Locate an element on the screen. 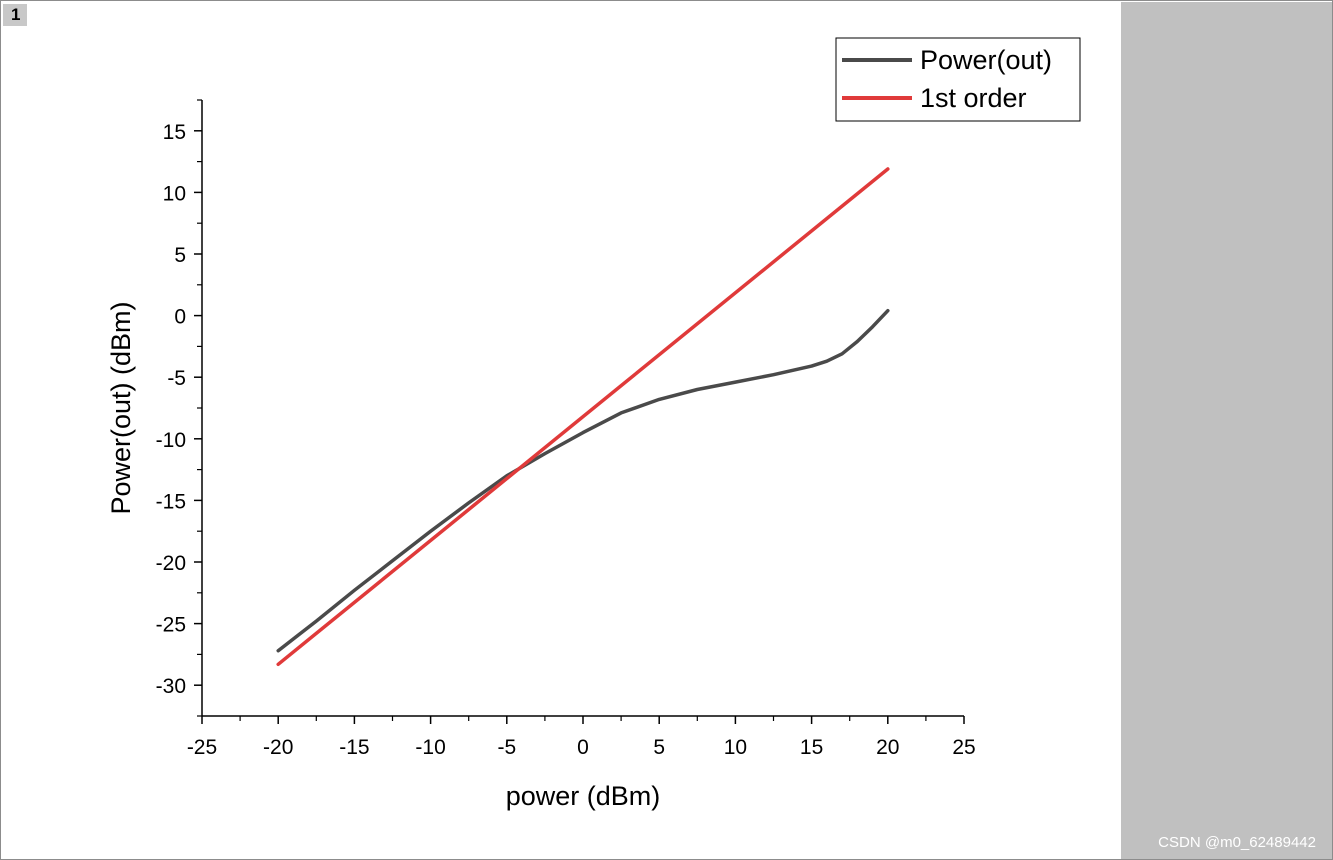 The image size is (1333, 860). y-tick-label: 5 is located at coordinates (180, 255).